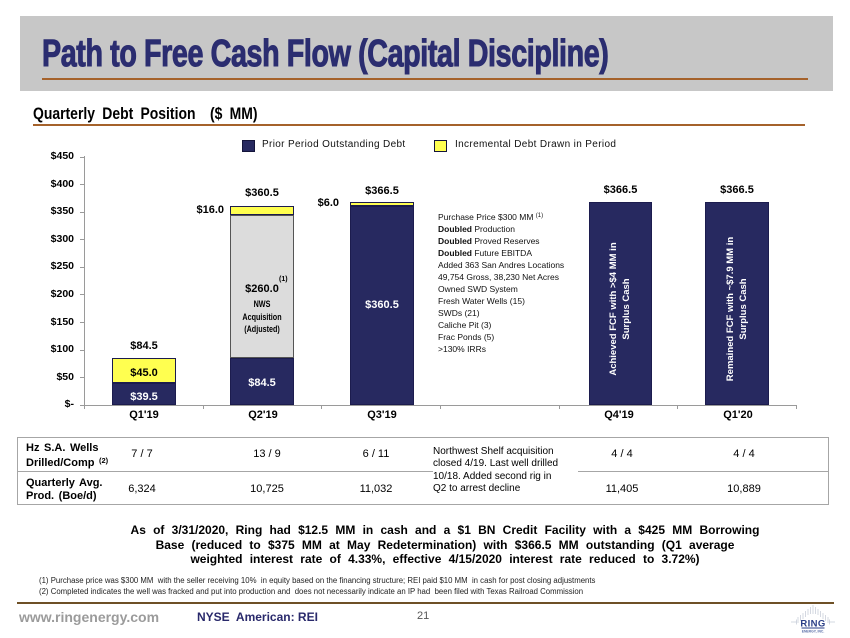  Describe the element at coordinates (812, 624) in the screenshot. I see `svg-text: RING` at that location.